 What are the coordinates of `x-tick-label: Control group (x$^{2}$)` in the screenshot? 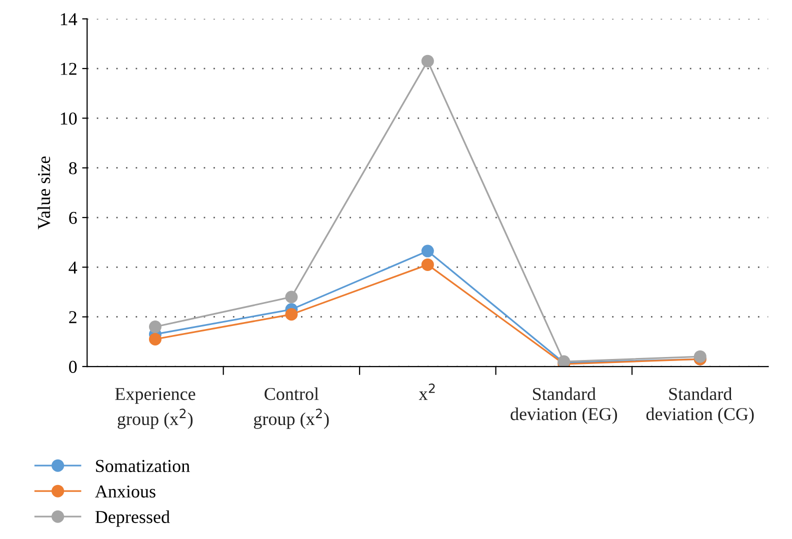 It's located at (291, 408).